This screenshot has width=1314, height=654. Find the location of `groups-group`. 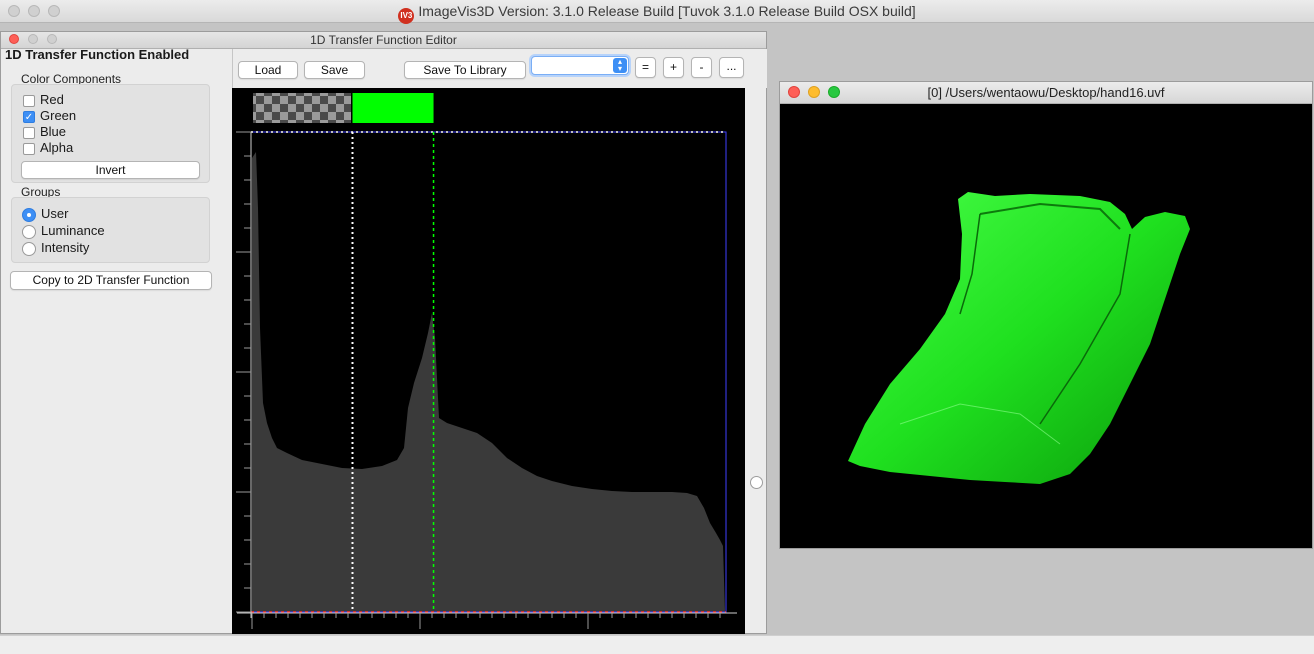

groups-group is located at coordinates (110, 230).